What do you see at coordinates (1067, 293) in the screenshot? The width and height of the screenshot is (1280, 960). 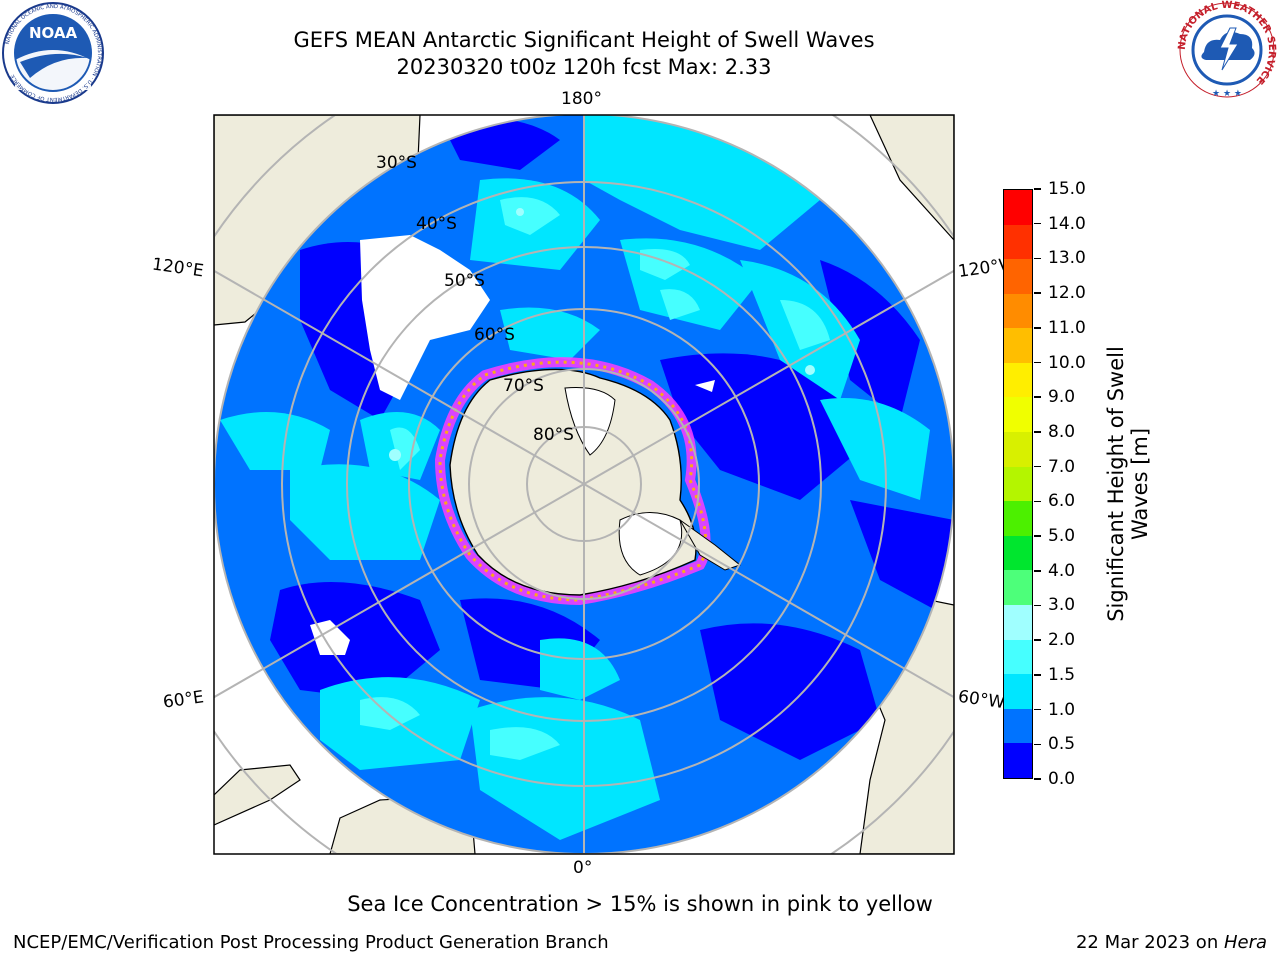 I see `colorbar-tick-label: 12.0` at bounding box center [1067, 293].